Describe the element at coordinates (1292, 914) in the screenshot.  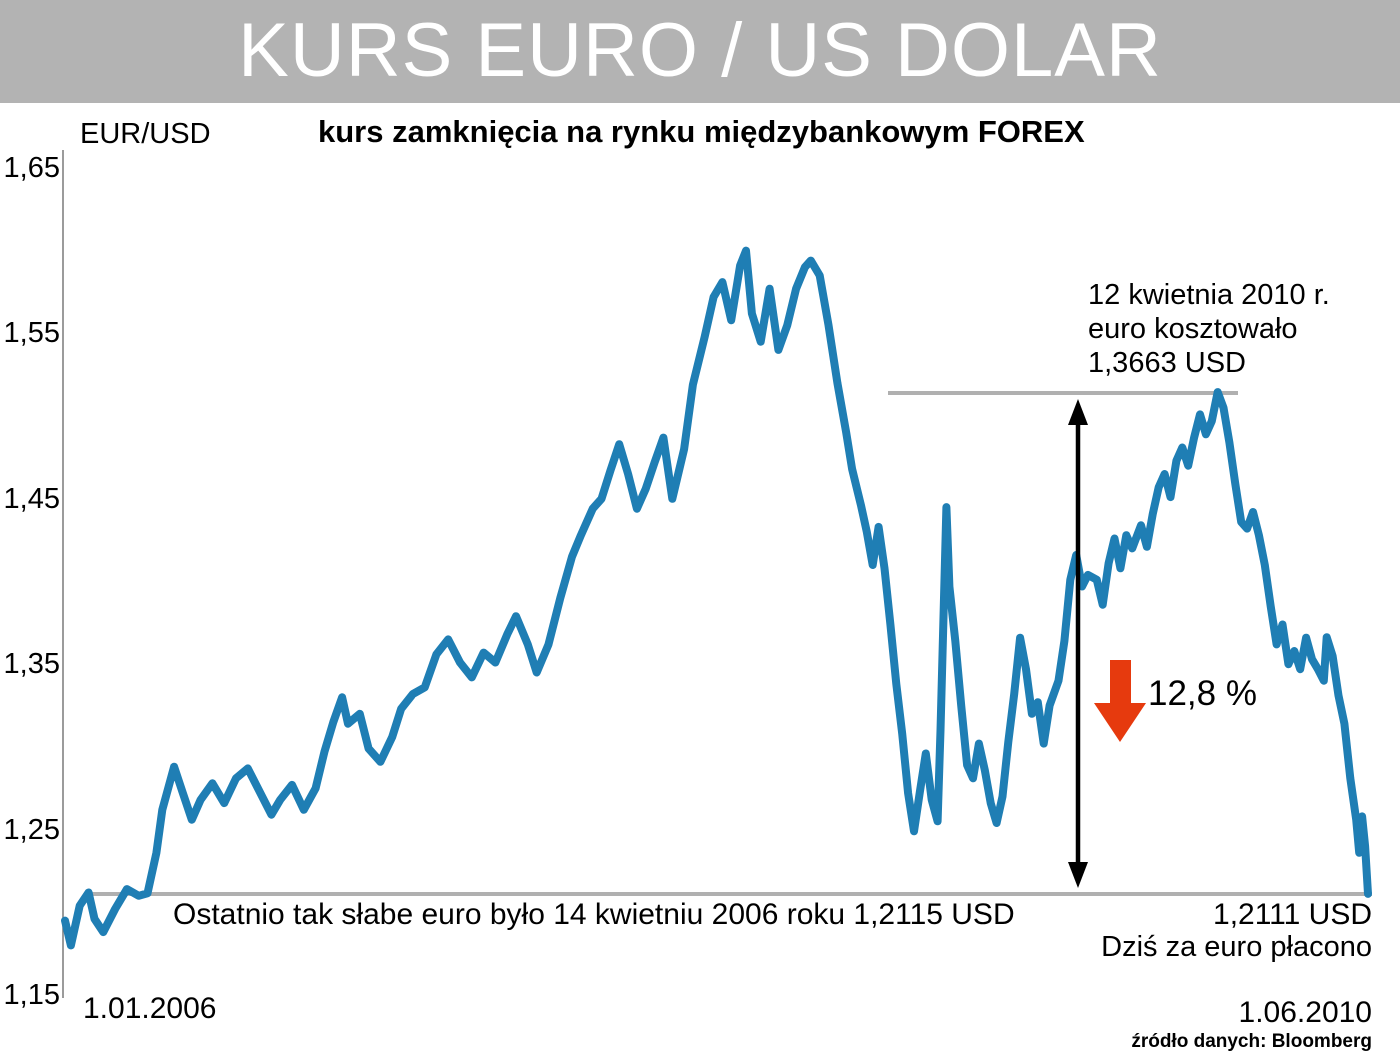
I see `current-value-label: 1,2111 USD` at that location.